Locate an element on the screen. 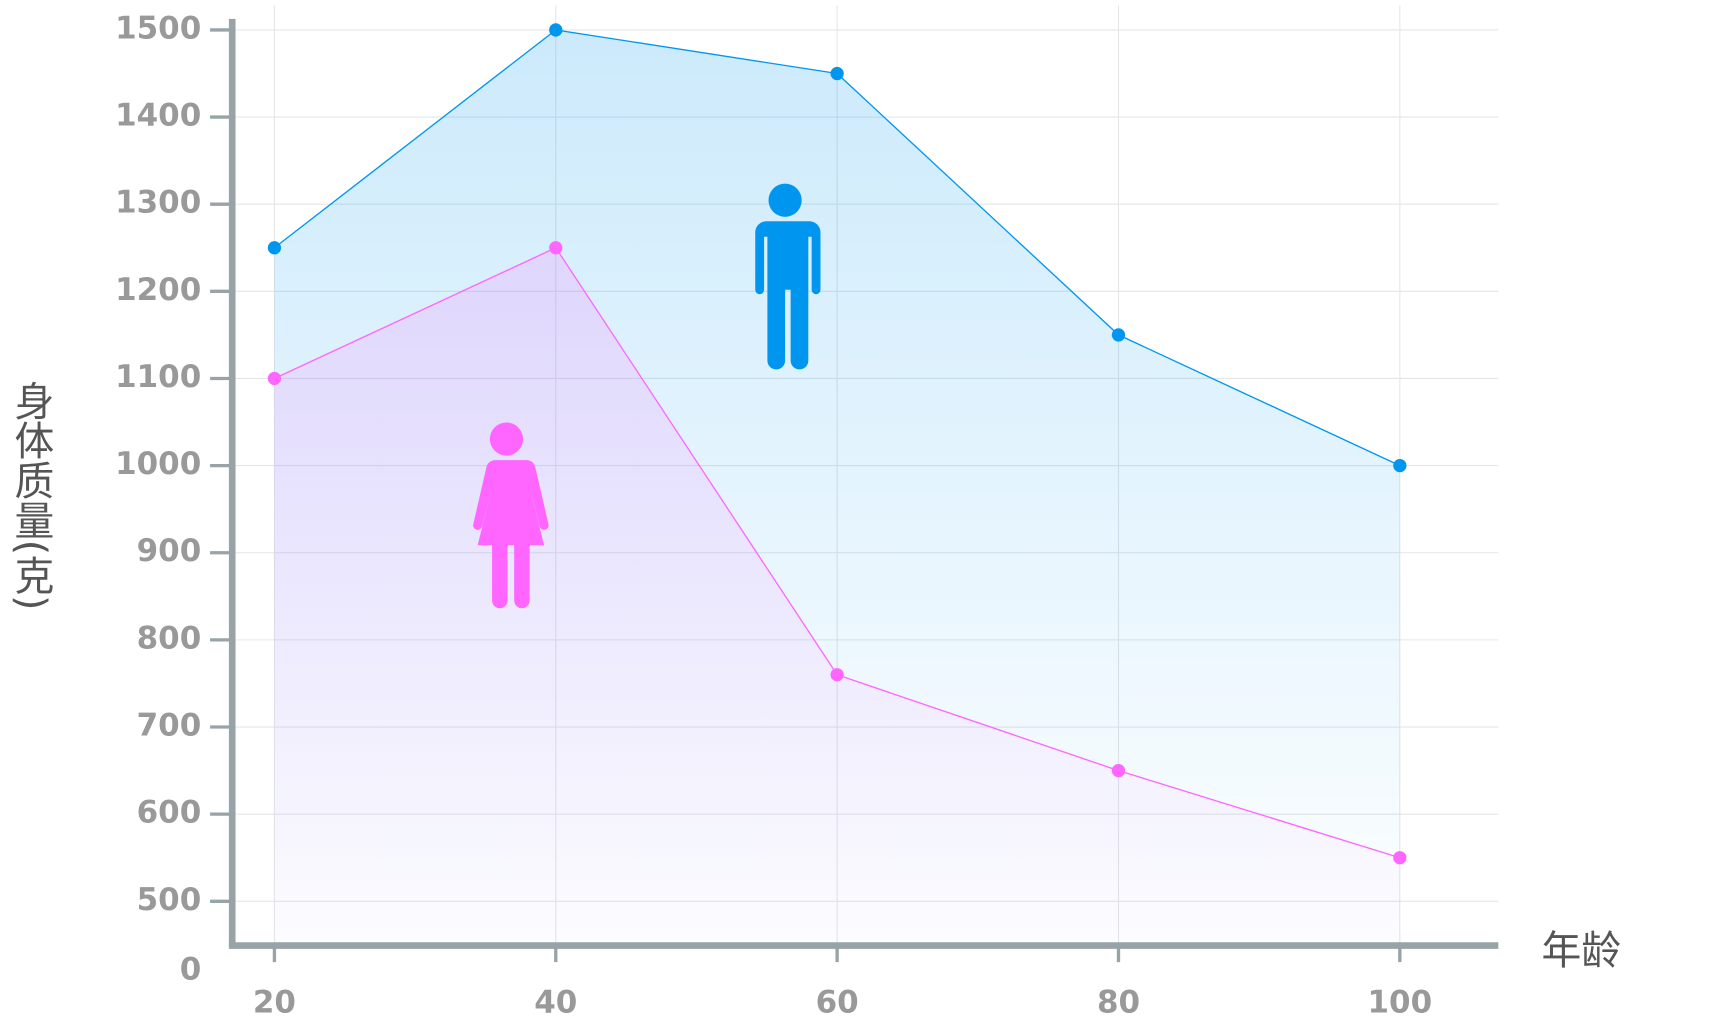  x-tick-label: 20 is located at coordinates (274, 1003).